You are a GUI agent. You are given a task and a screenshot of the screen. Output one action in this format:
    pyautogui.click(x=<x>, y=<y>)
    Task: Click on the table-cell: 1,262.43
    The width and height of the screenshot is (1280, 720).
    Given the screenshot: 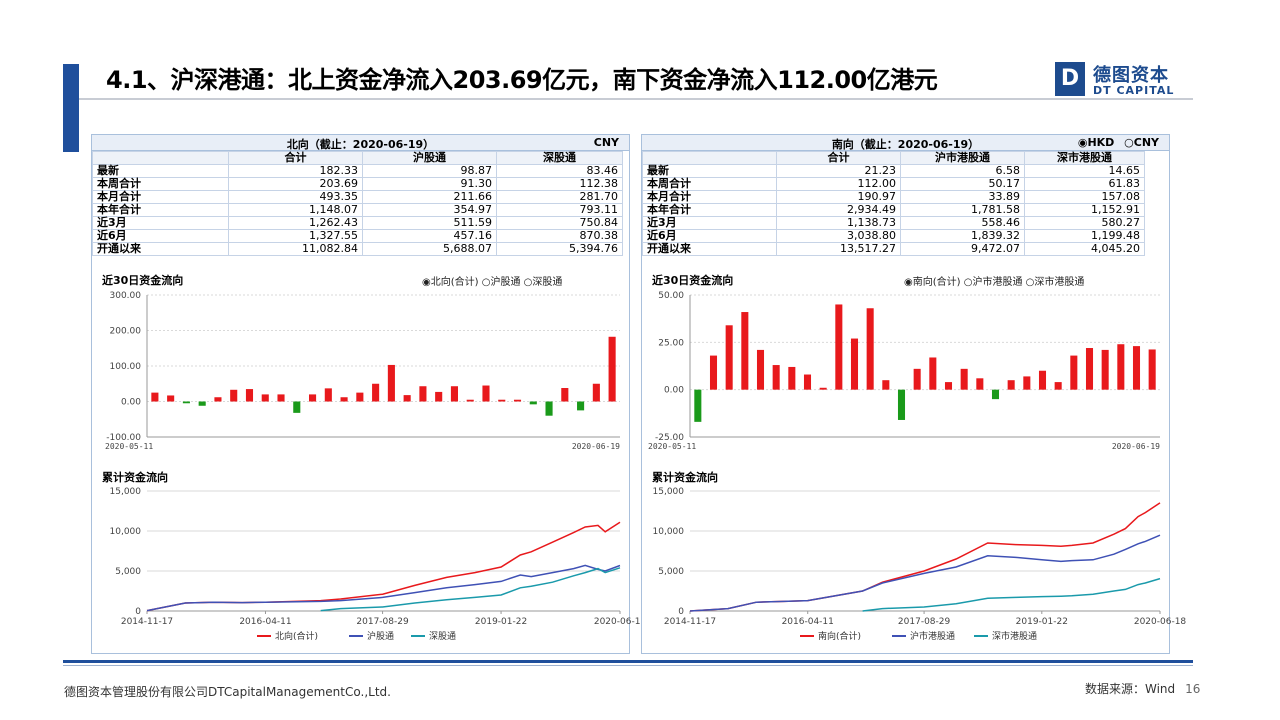 What is the action you would take?
    pyautogui.click(x=295, y=223)
    